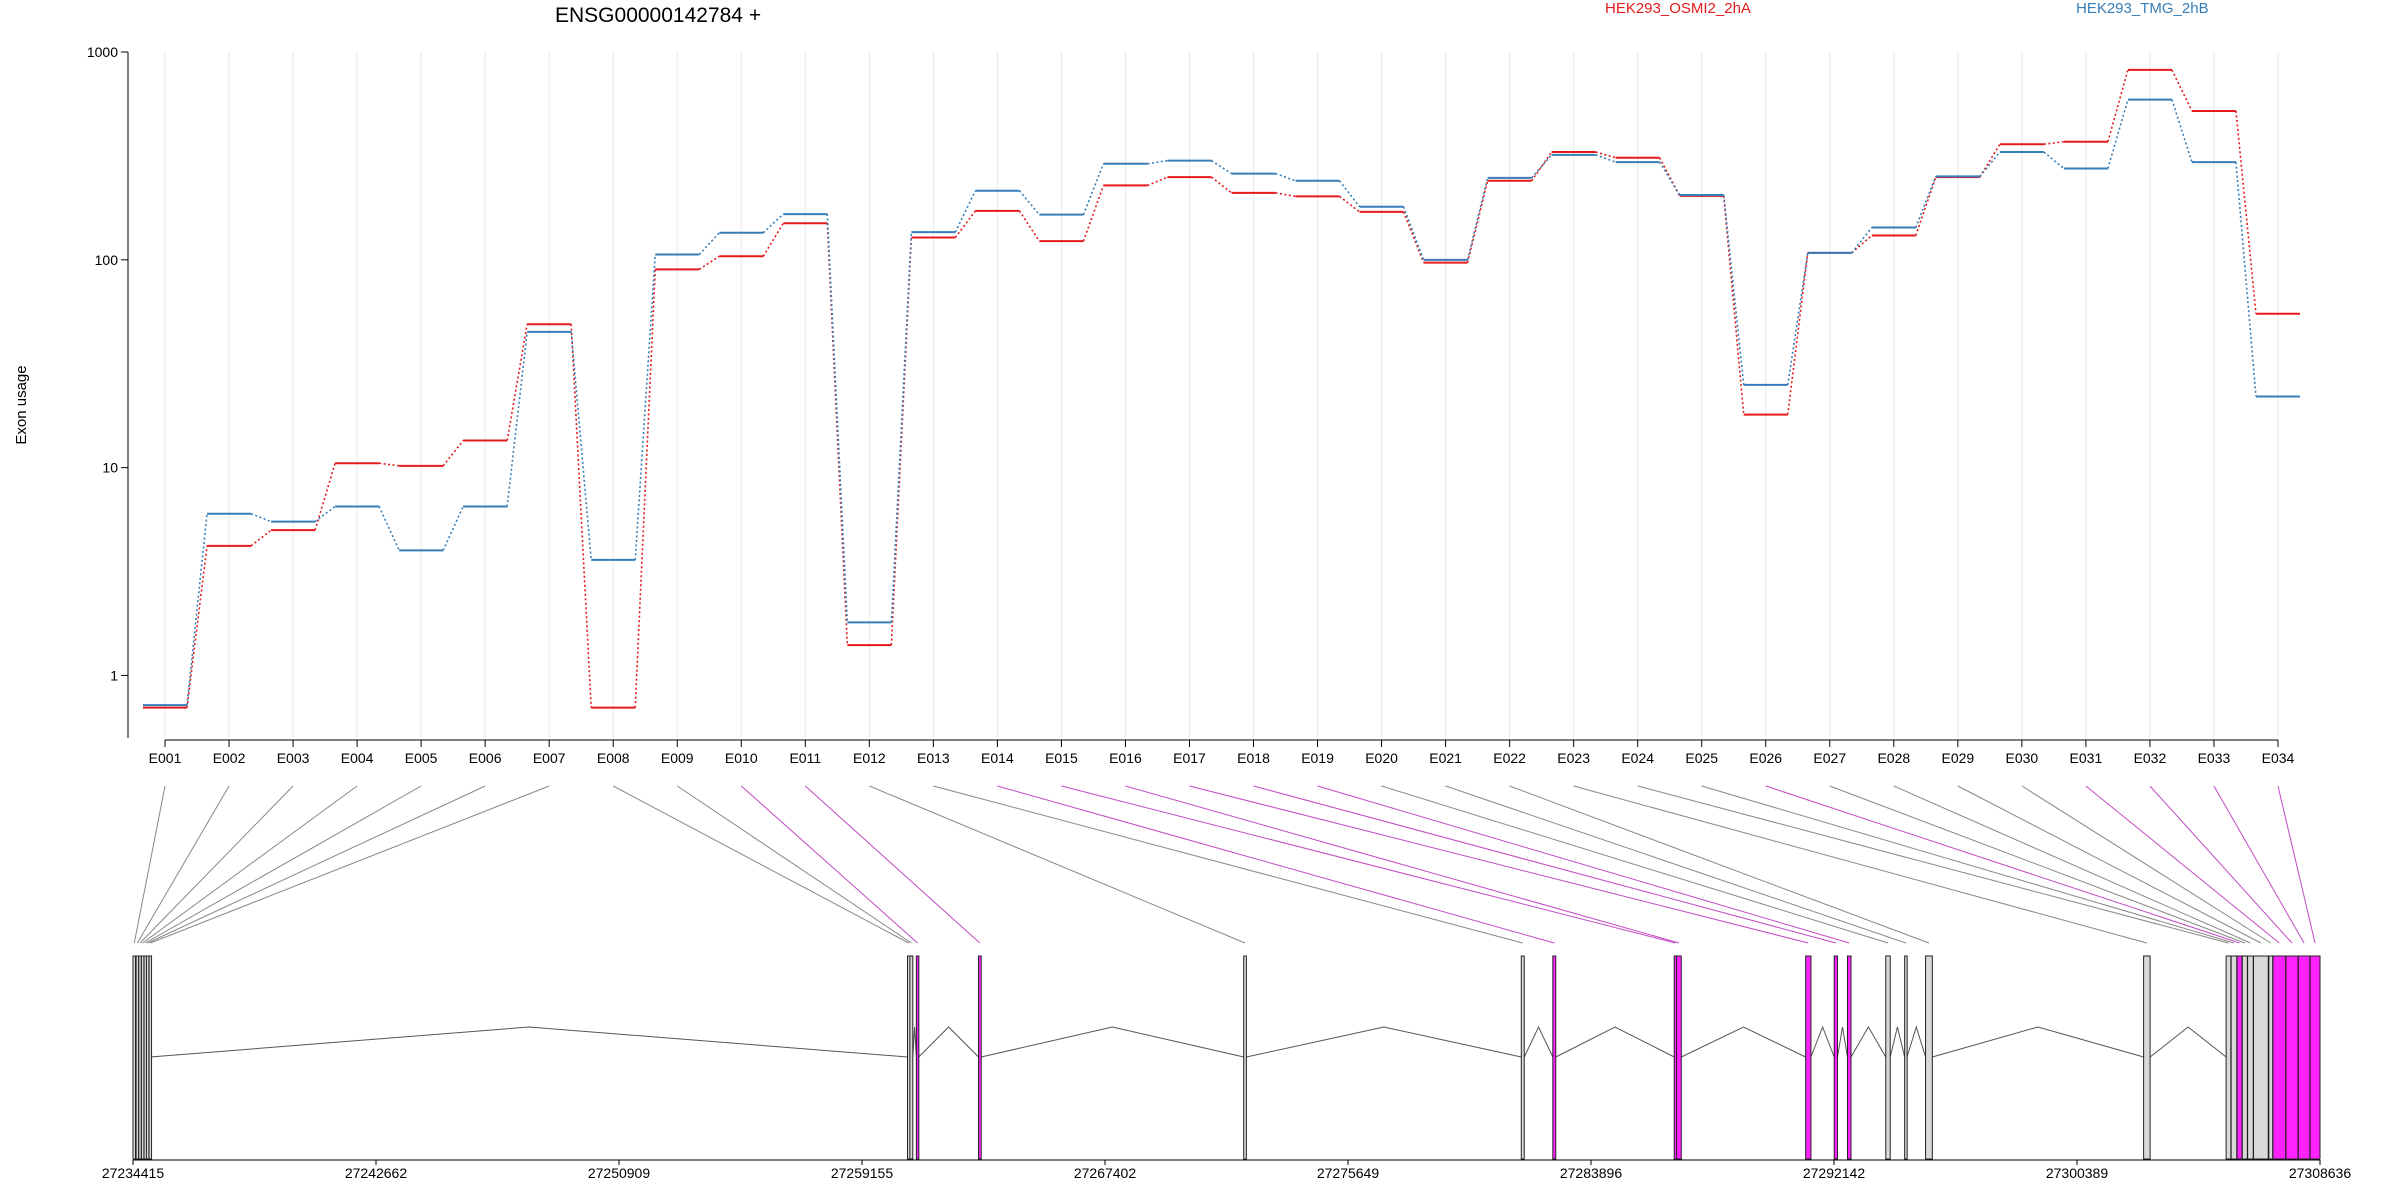 The image size is (2400, 1200). I want to click on x-tick-label: E029, so click(1957, 758).